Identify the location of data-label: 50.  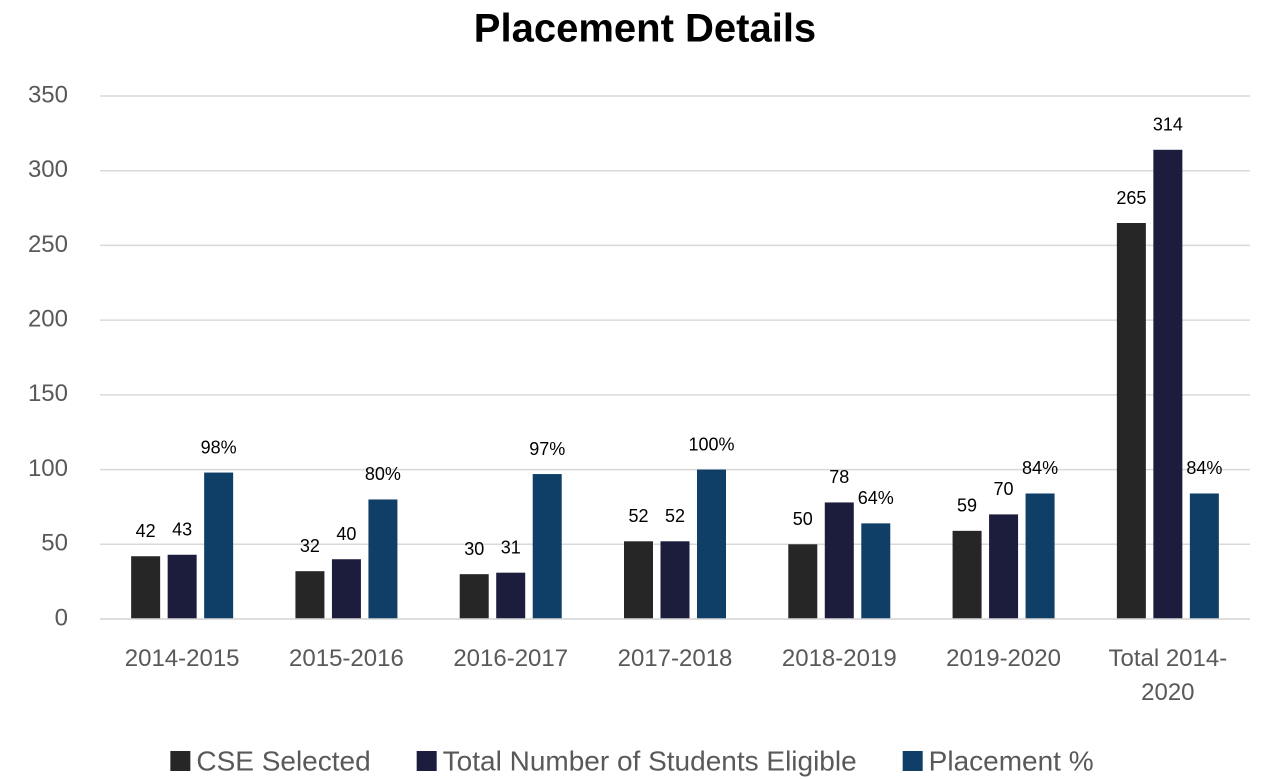
(803, 519).